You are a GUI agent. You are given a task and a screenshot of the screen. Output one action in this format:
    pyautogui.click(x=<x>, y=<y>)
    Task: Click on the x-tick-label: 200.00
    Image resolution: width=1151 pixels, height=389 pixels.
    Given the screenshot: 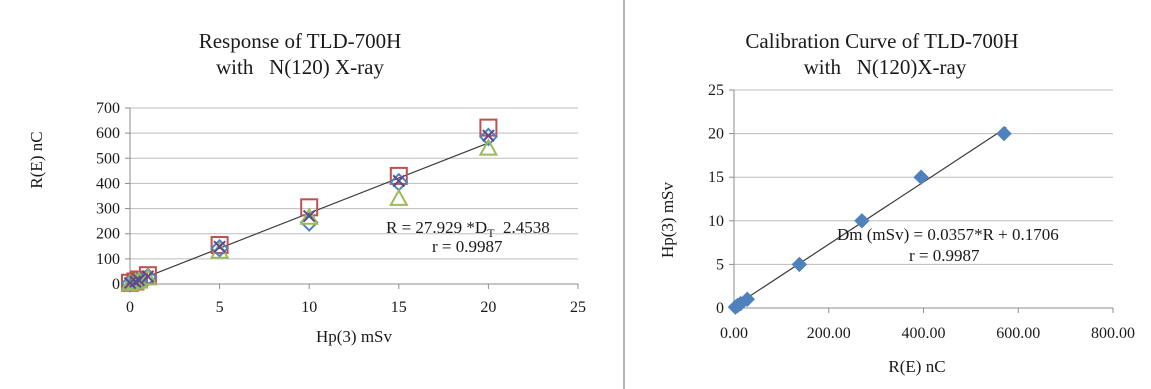 What is the action you would take?
    pyautogui.click(x=829, y=333)
    